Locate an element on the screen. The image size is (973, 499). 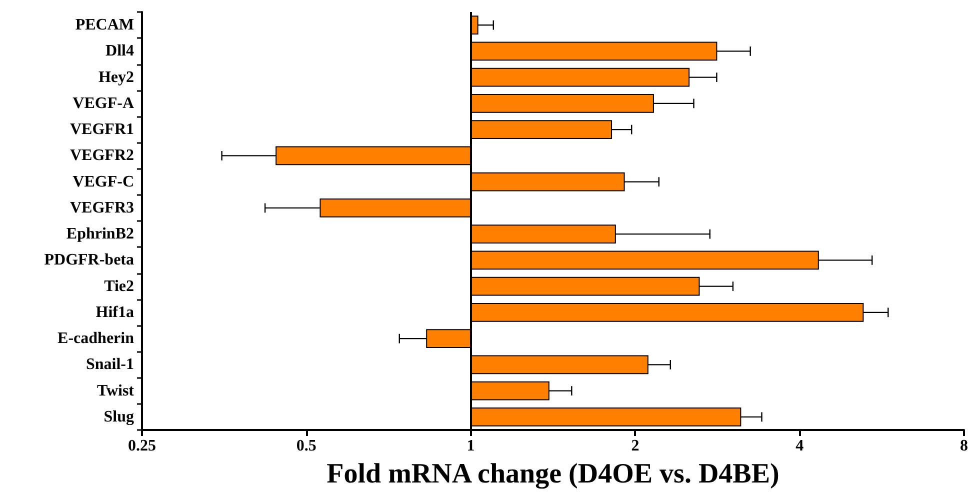
y-tick-label: Snail-1 is located at coordinates (110, 365).